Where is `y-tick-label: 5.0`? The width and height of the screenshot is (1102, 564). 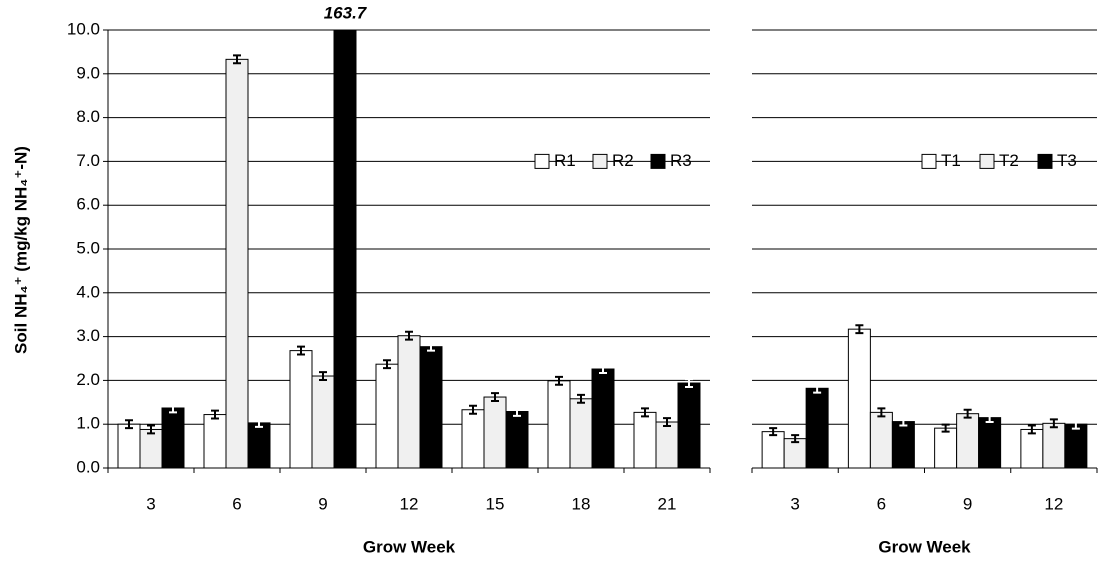
y-tick-label: 5.0 is located at coordinates (88, 247).